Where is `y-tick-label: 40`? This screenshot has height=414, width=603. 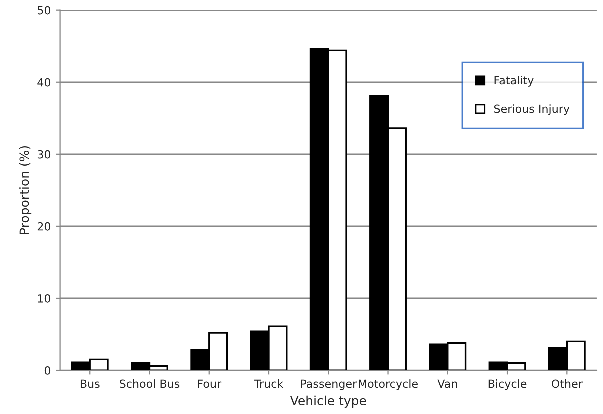
y-tick-label: 40 is located at coordinates (44, 82).